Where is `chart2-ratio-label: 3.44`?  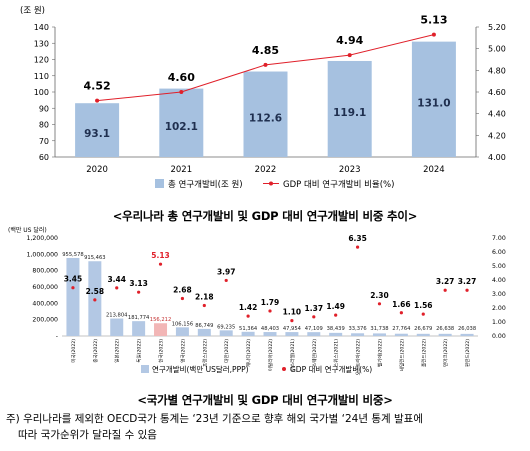
chart2-ratio-label: 3.44 is located at coordinates (116, 279).